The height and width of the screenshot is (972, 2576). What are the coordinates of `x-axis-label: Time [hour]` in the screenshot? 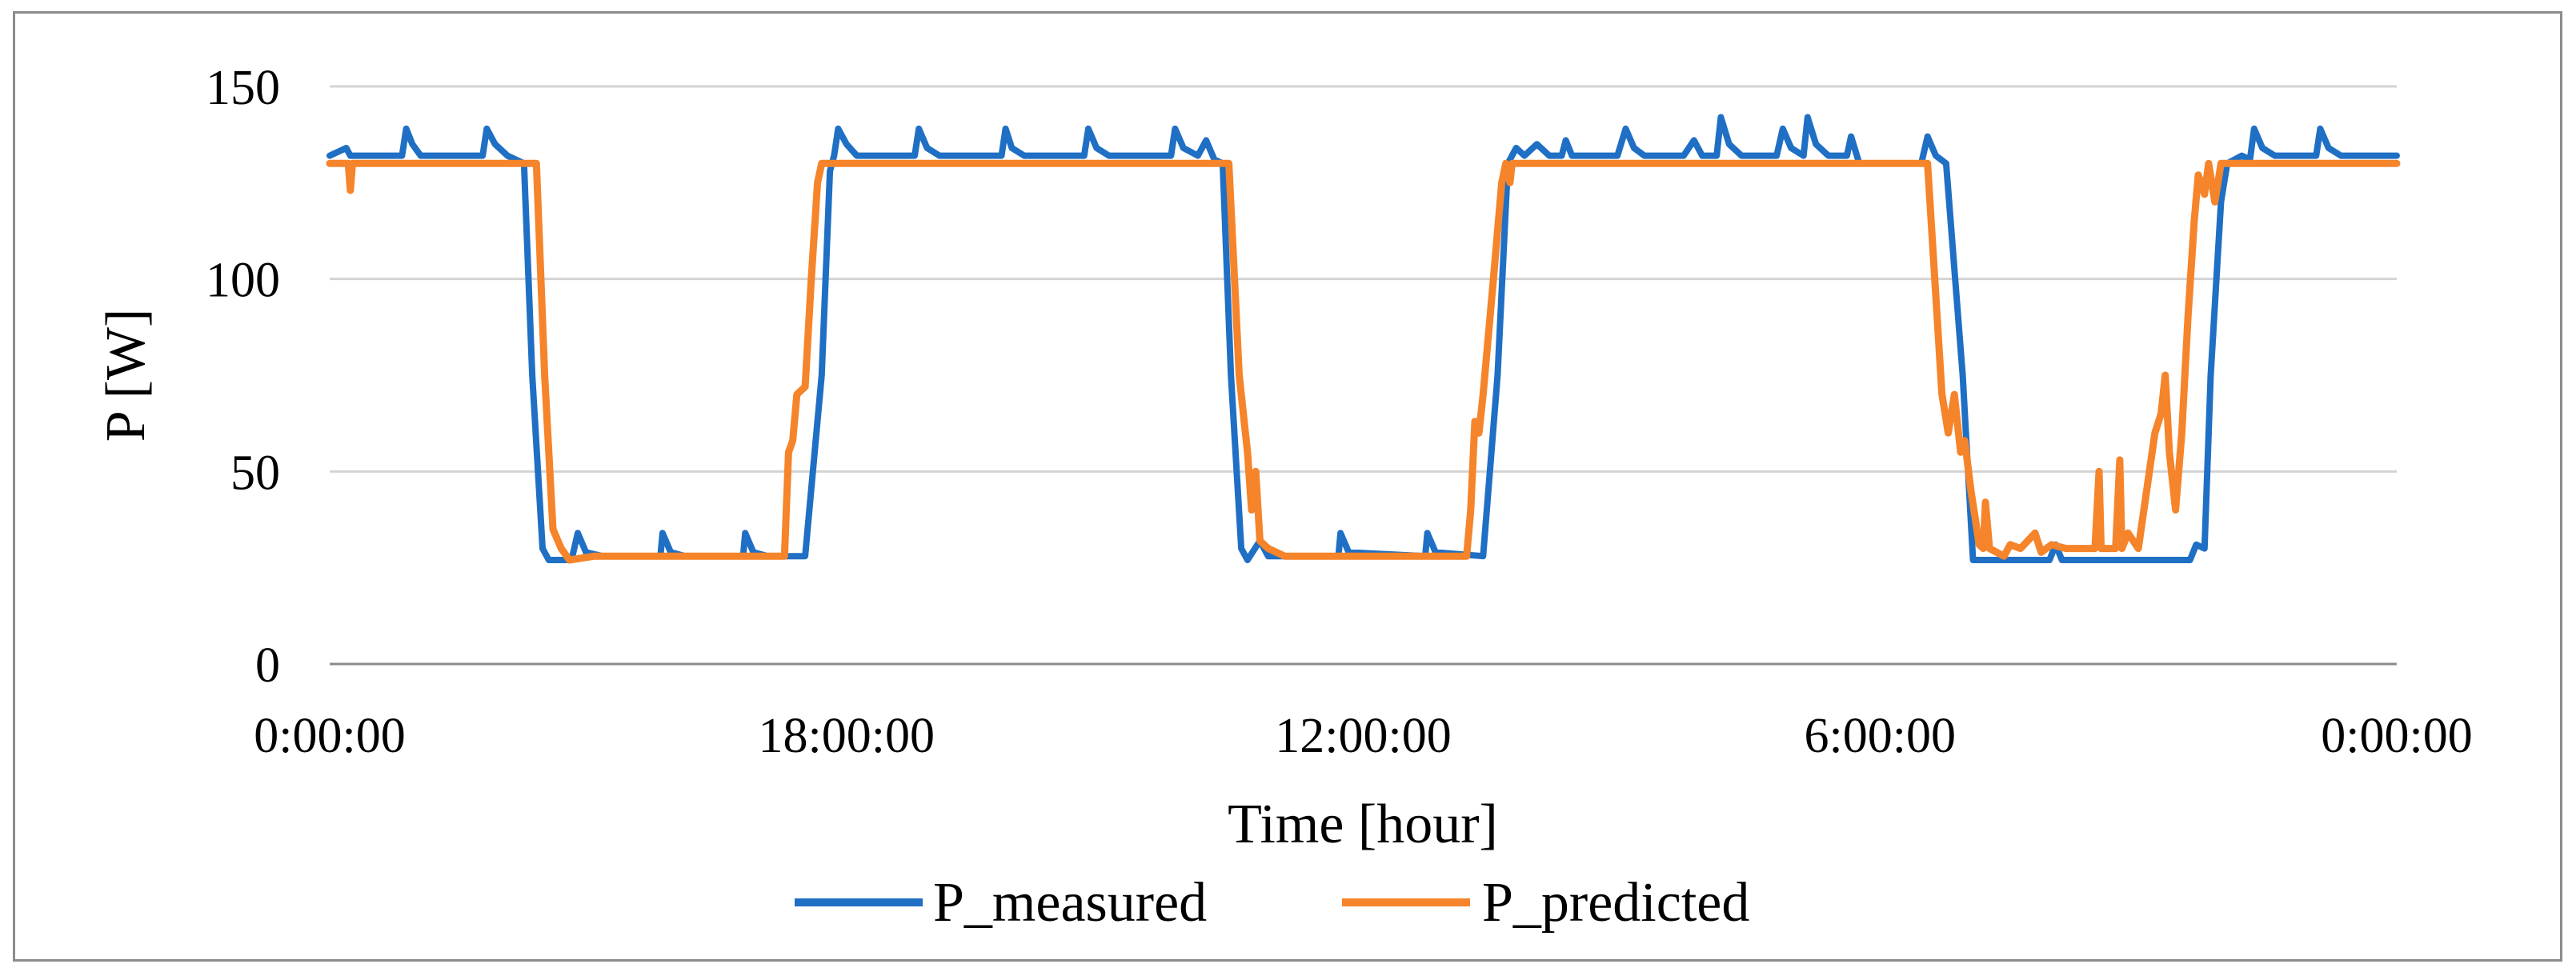 It's located at (1363, 824).